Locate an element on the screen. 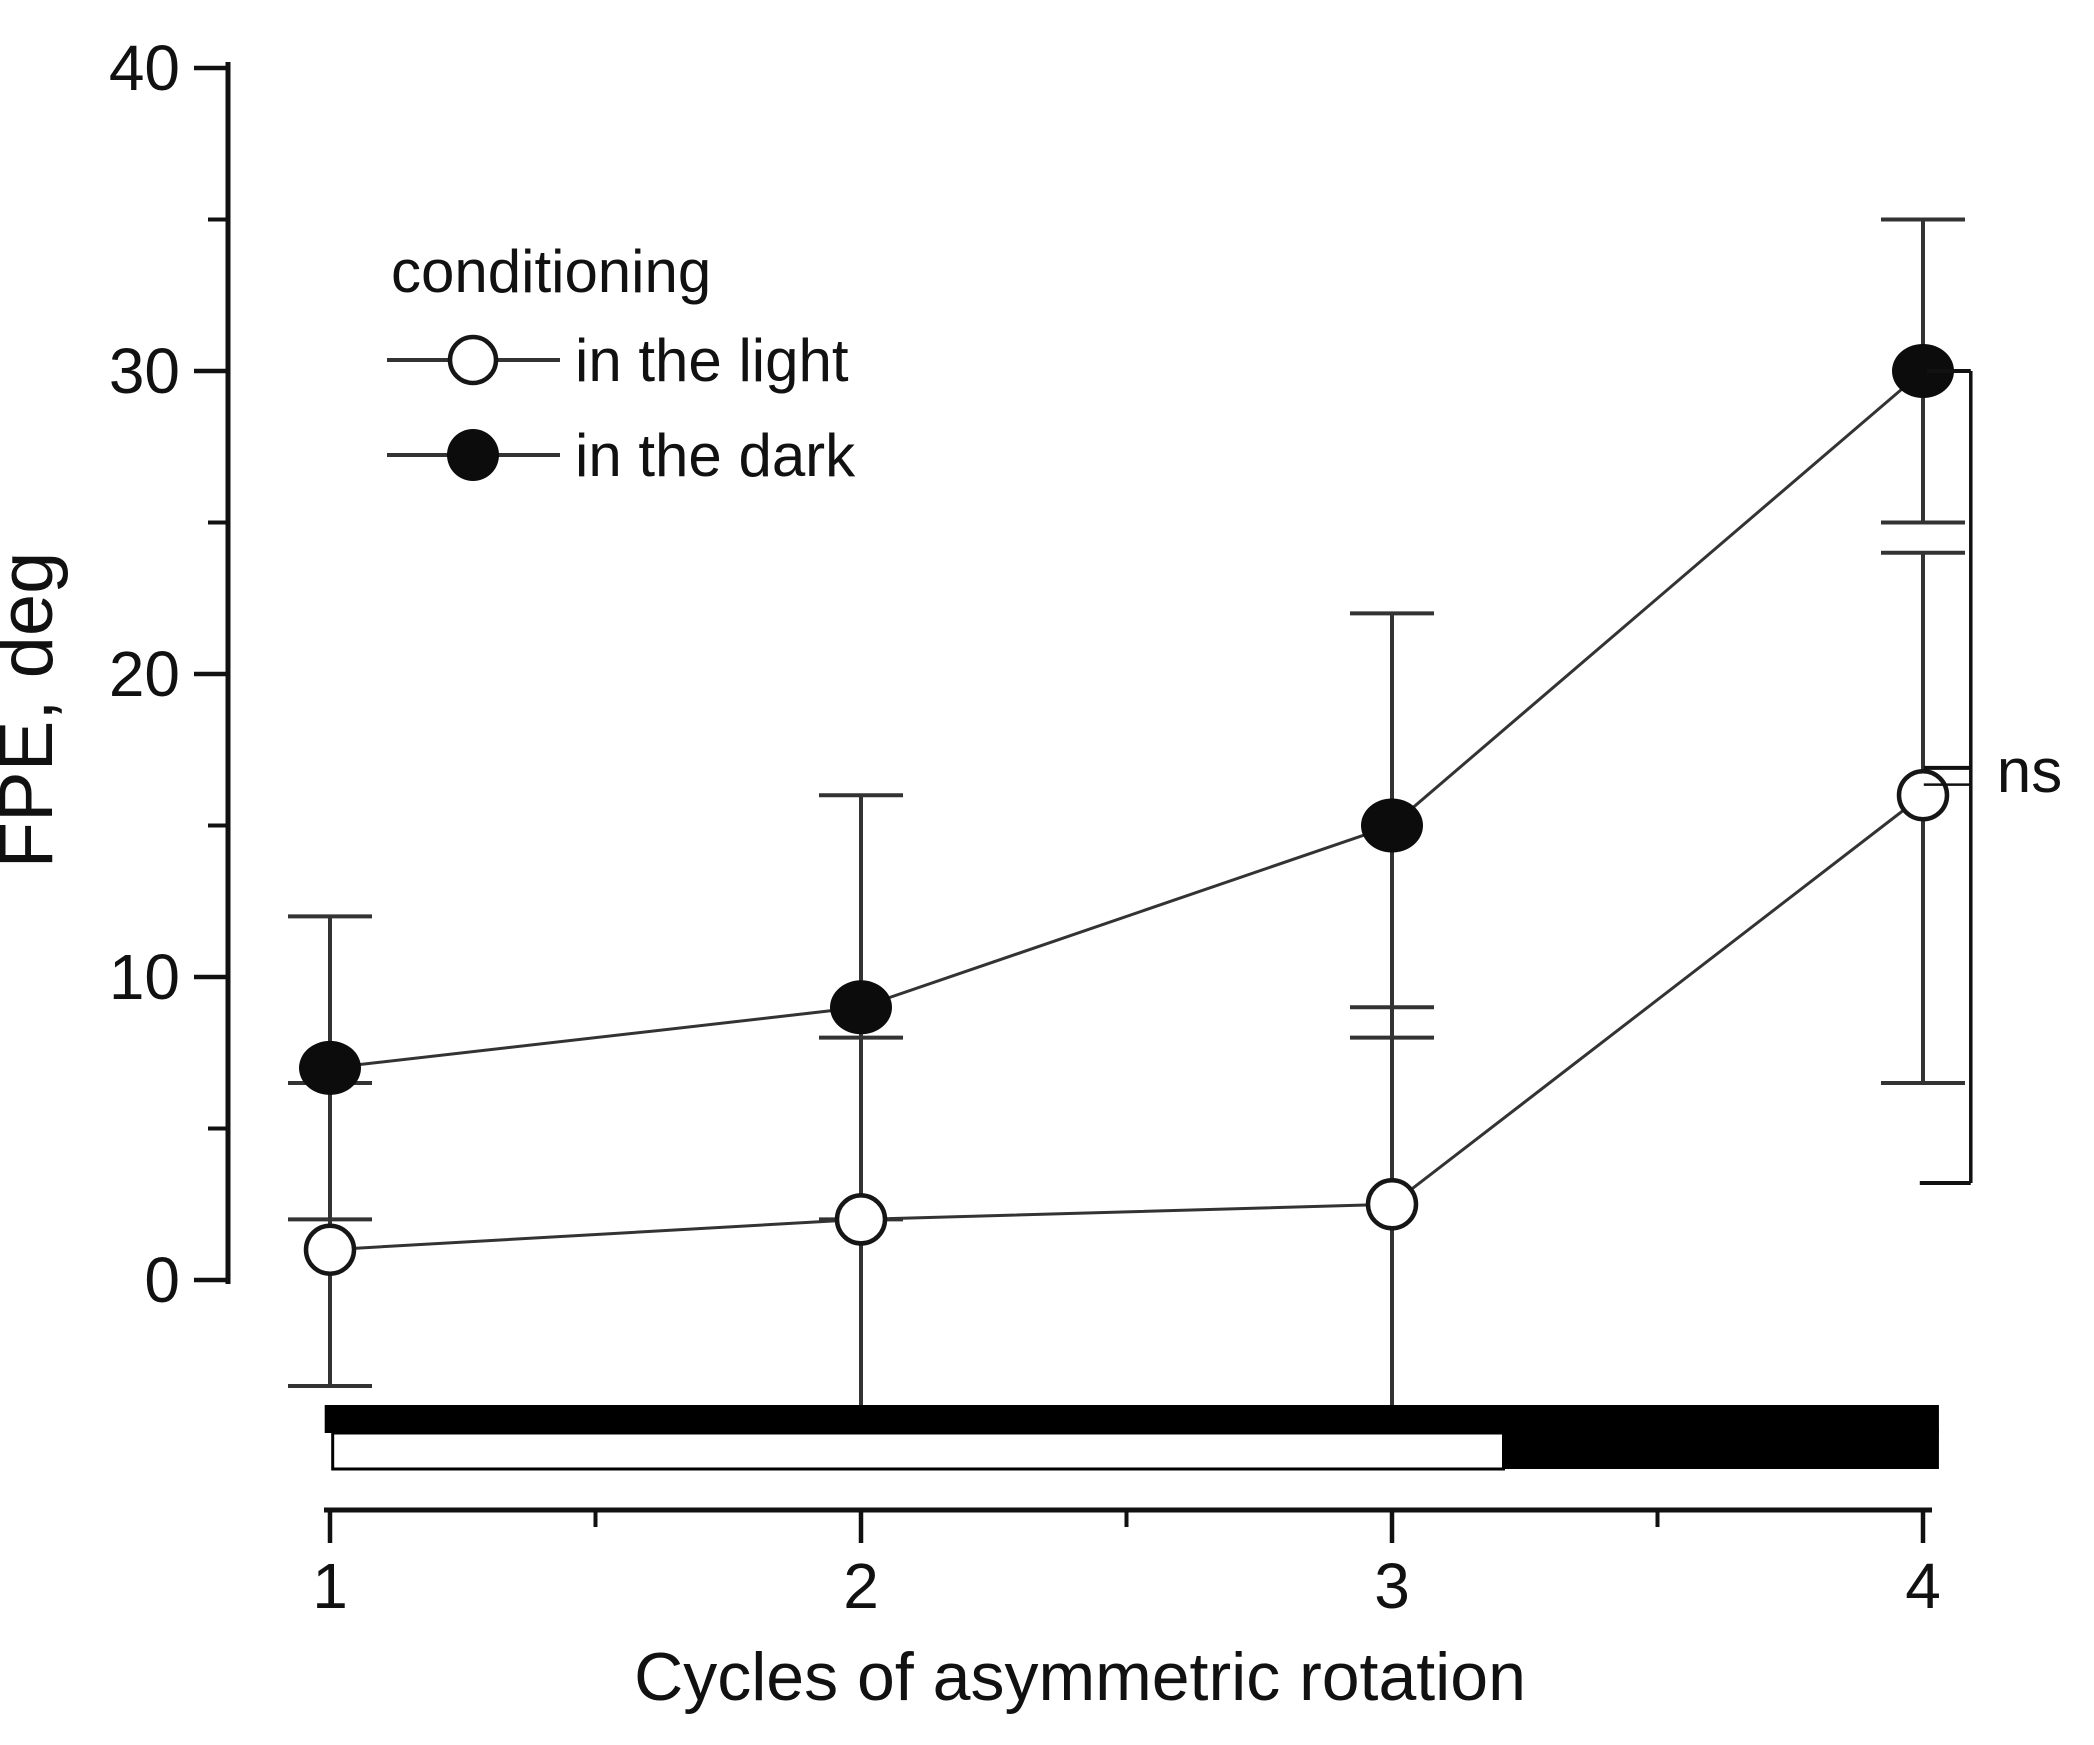  x-tick-label: 1 is located at coordinates (330, 1586).